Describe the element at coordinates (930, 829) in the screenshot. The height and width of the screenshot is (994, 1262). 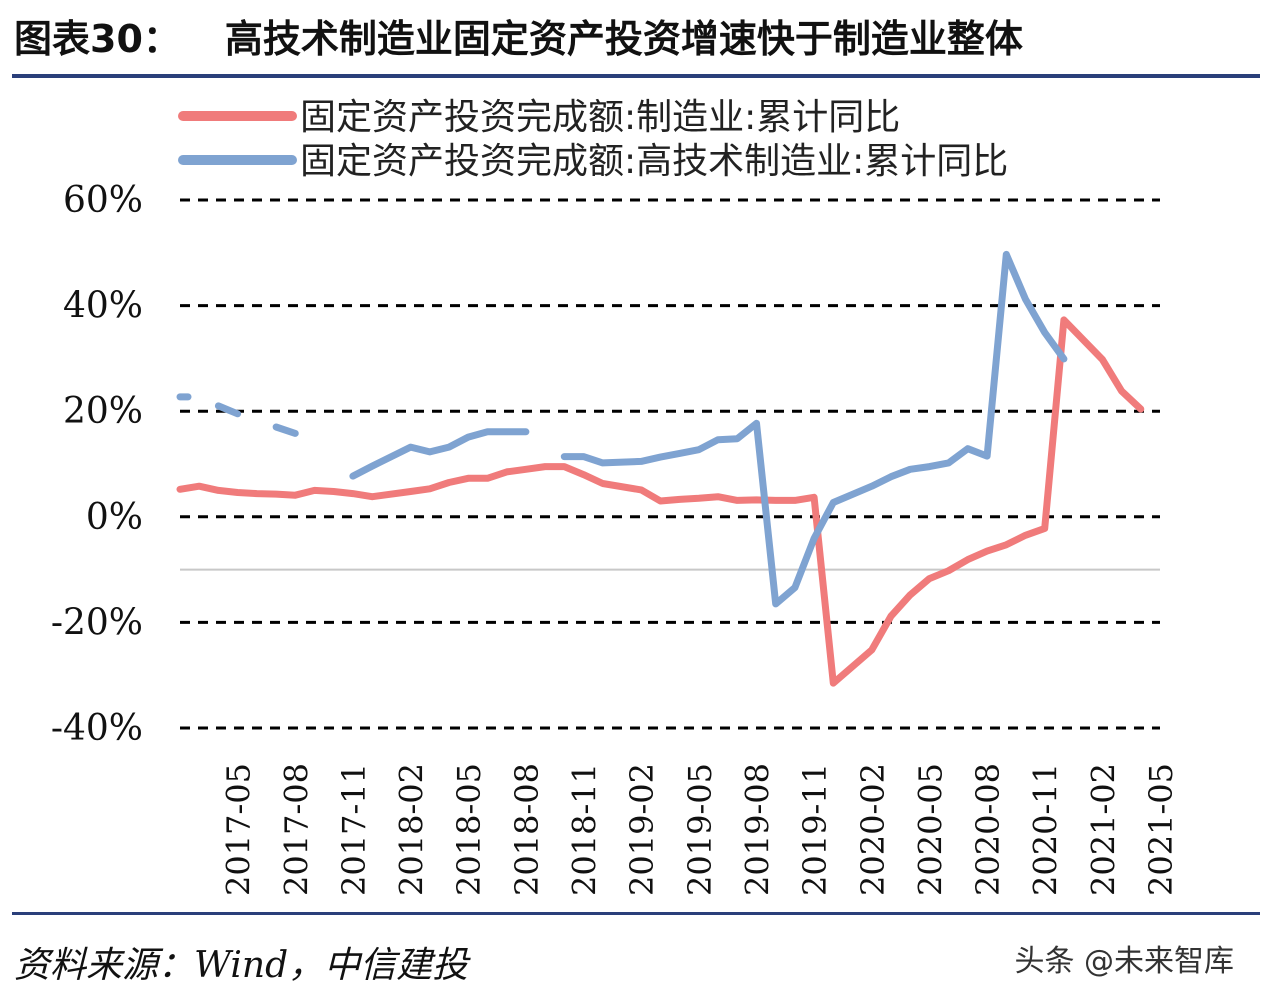
I see `x-tick-label: 2020-05` at that location.